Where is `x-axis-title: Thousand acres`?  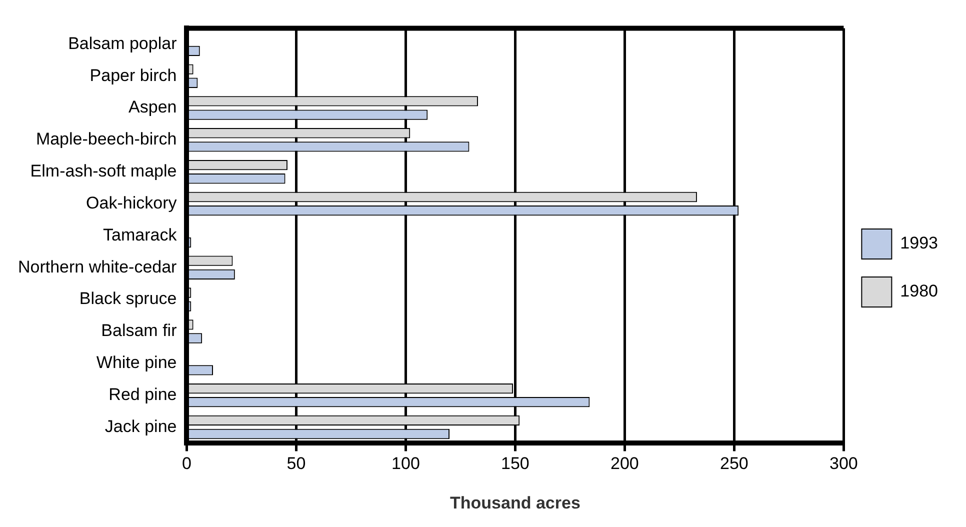 x-axis-title: Thousand acres is located at coordinates (515, 502).